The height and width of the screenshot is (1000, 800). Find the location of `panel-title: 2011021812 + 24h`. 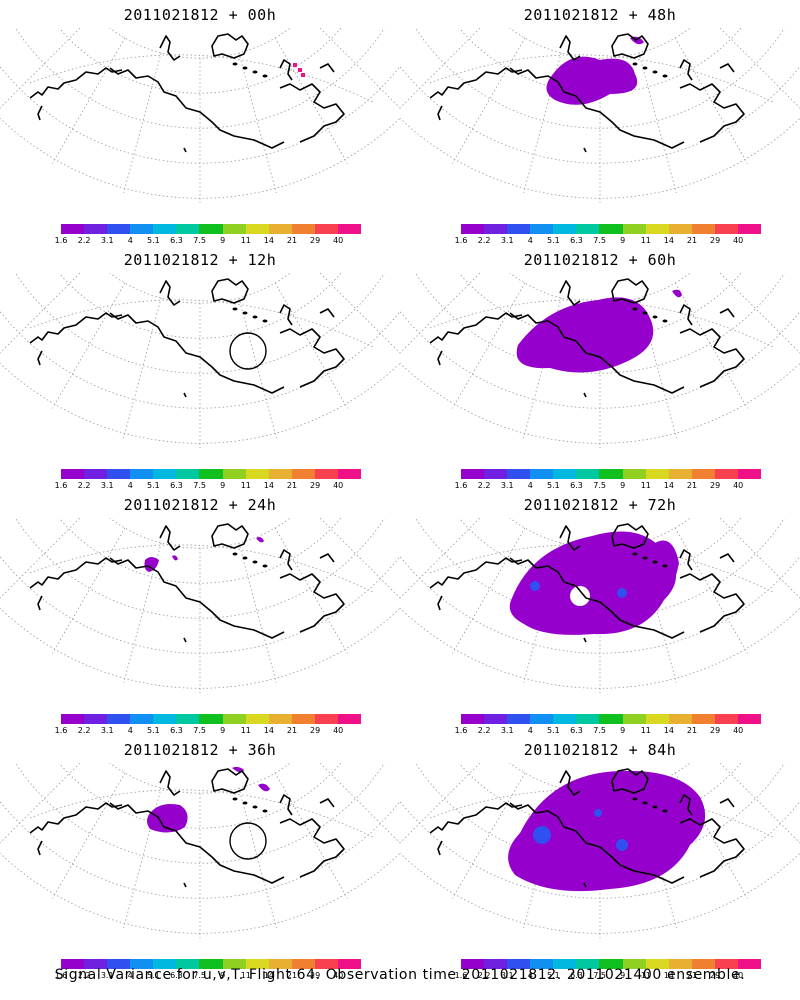

panel-title: 2011021812 + 24h is located at coordinates (200, 505).